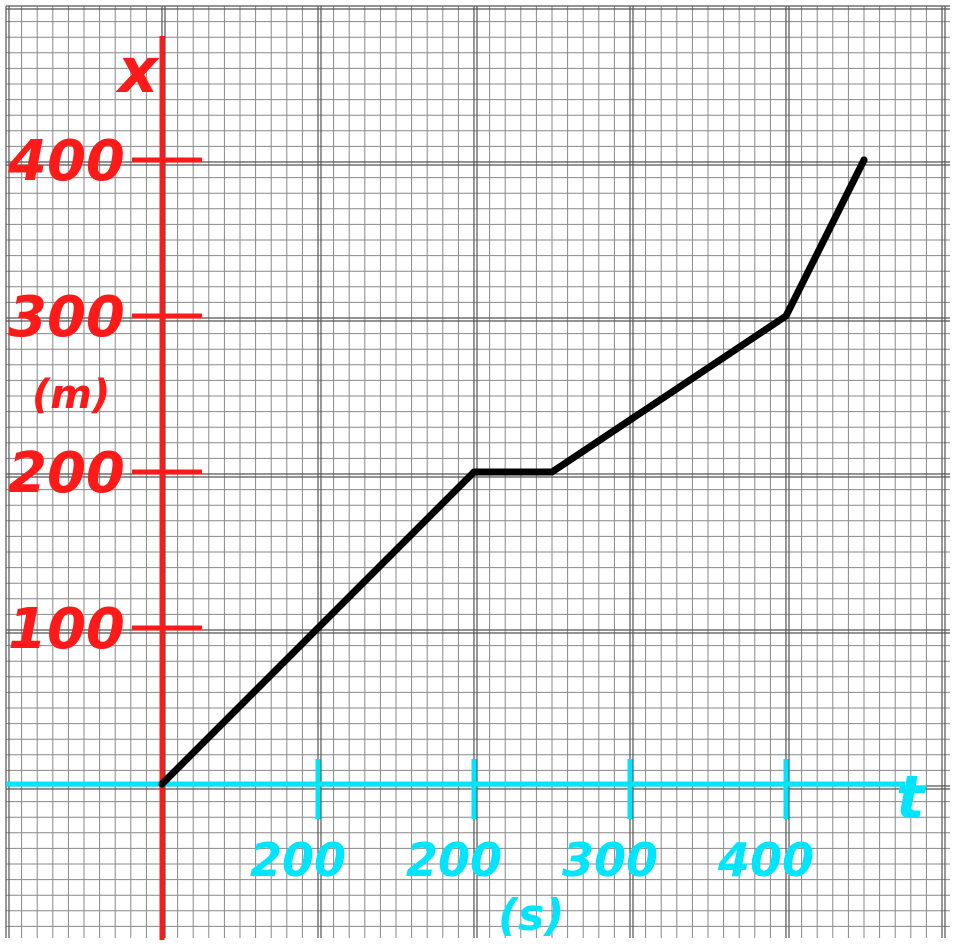 The height and width of the screenshot is (944, 958). Describe the element at coordinates (610, 860) in the screenshot. I see `x-tick-label: 300` at that location.